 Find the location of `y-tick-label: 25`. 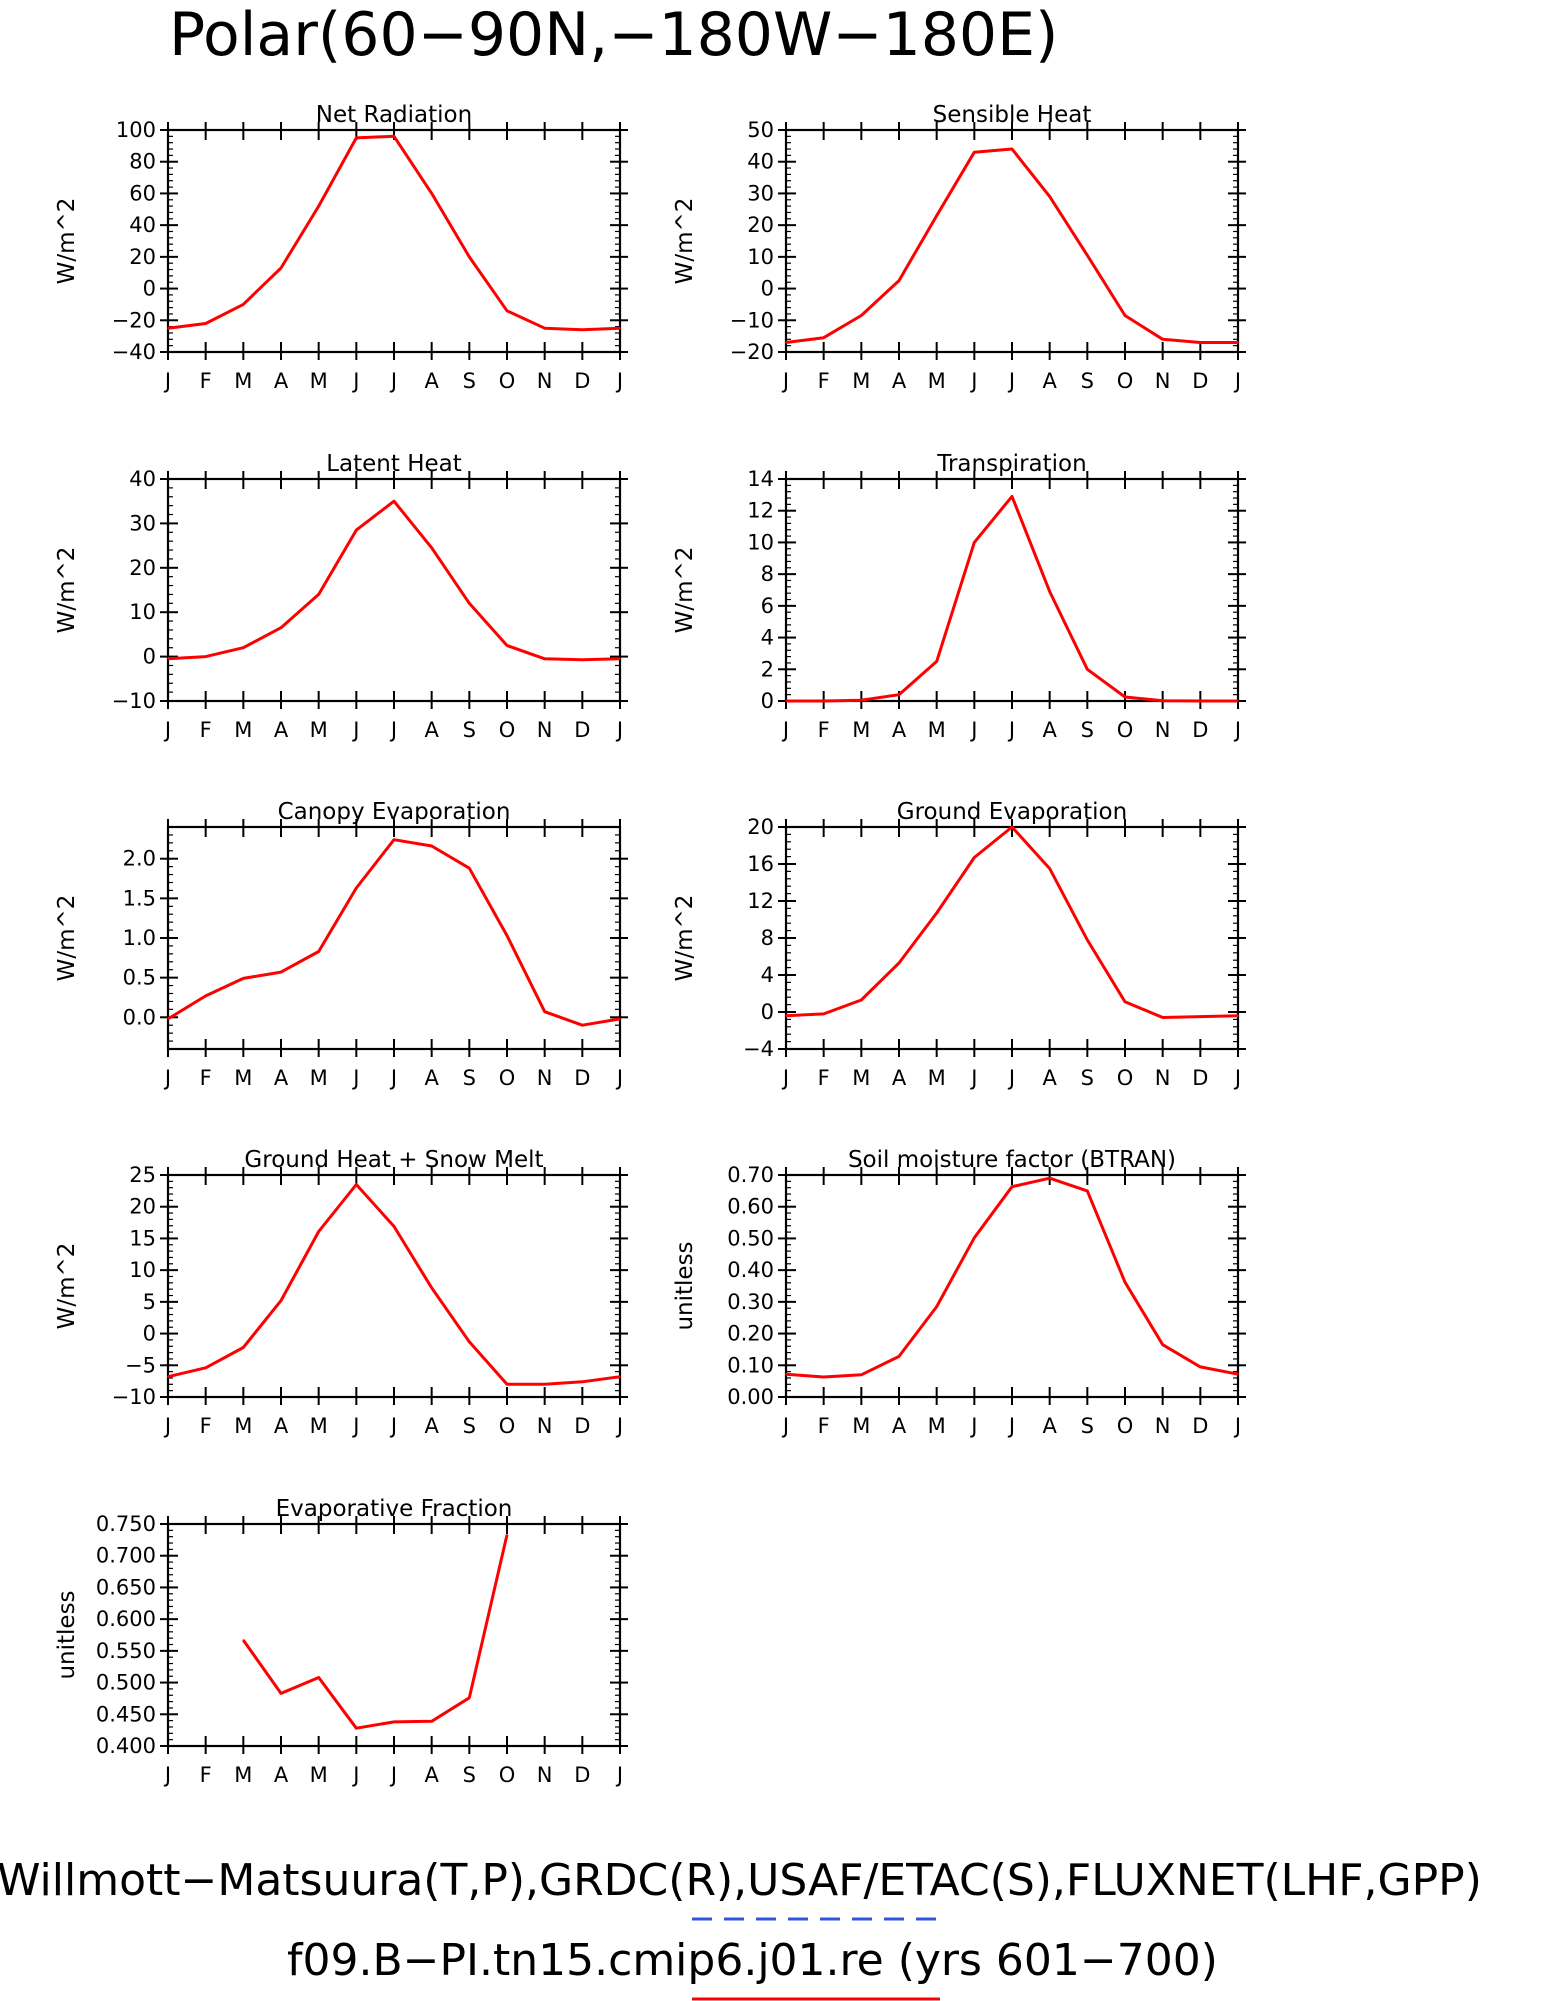

y-tick-label: 25 is located at coordinates (142, 1175).